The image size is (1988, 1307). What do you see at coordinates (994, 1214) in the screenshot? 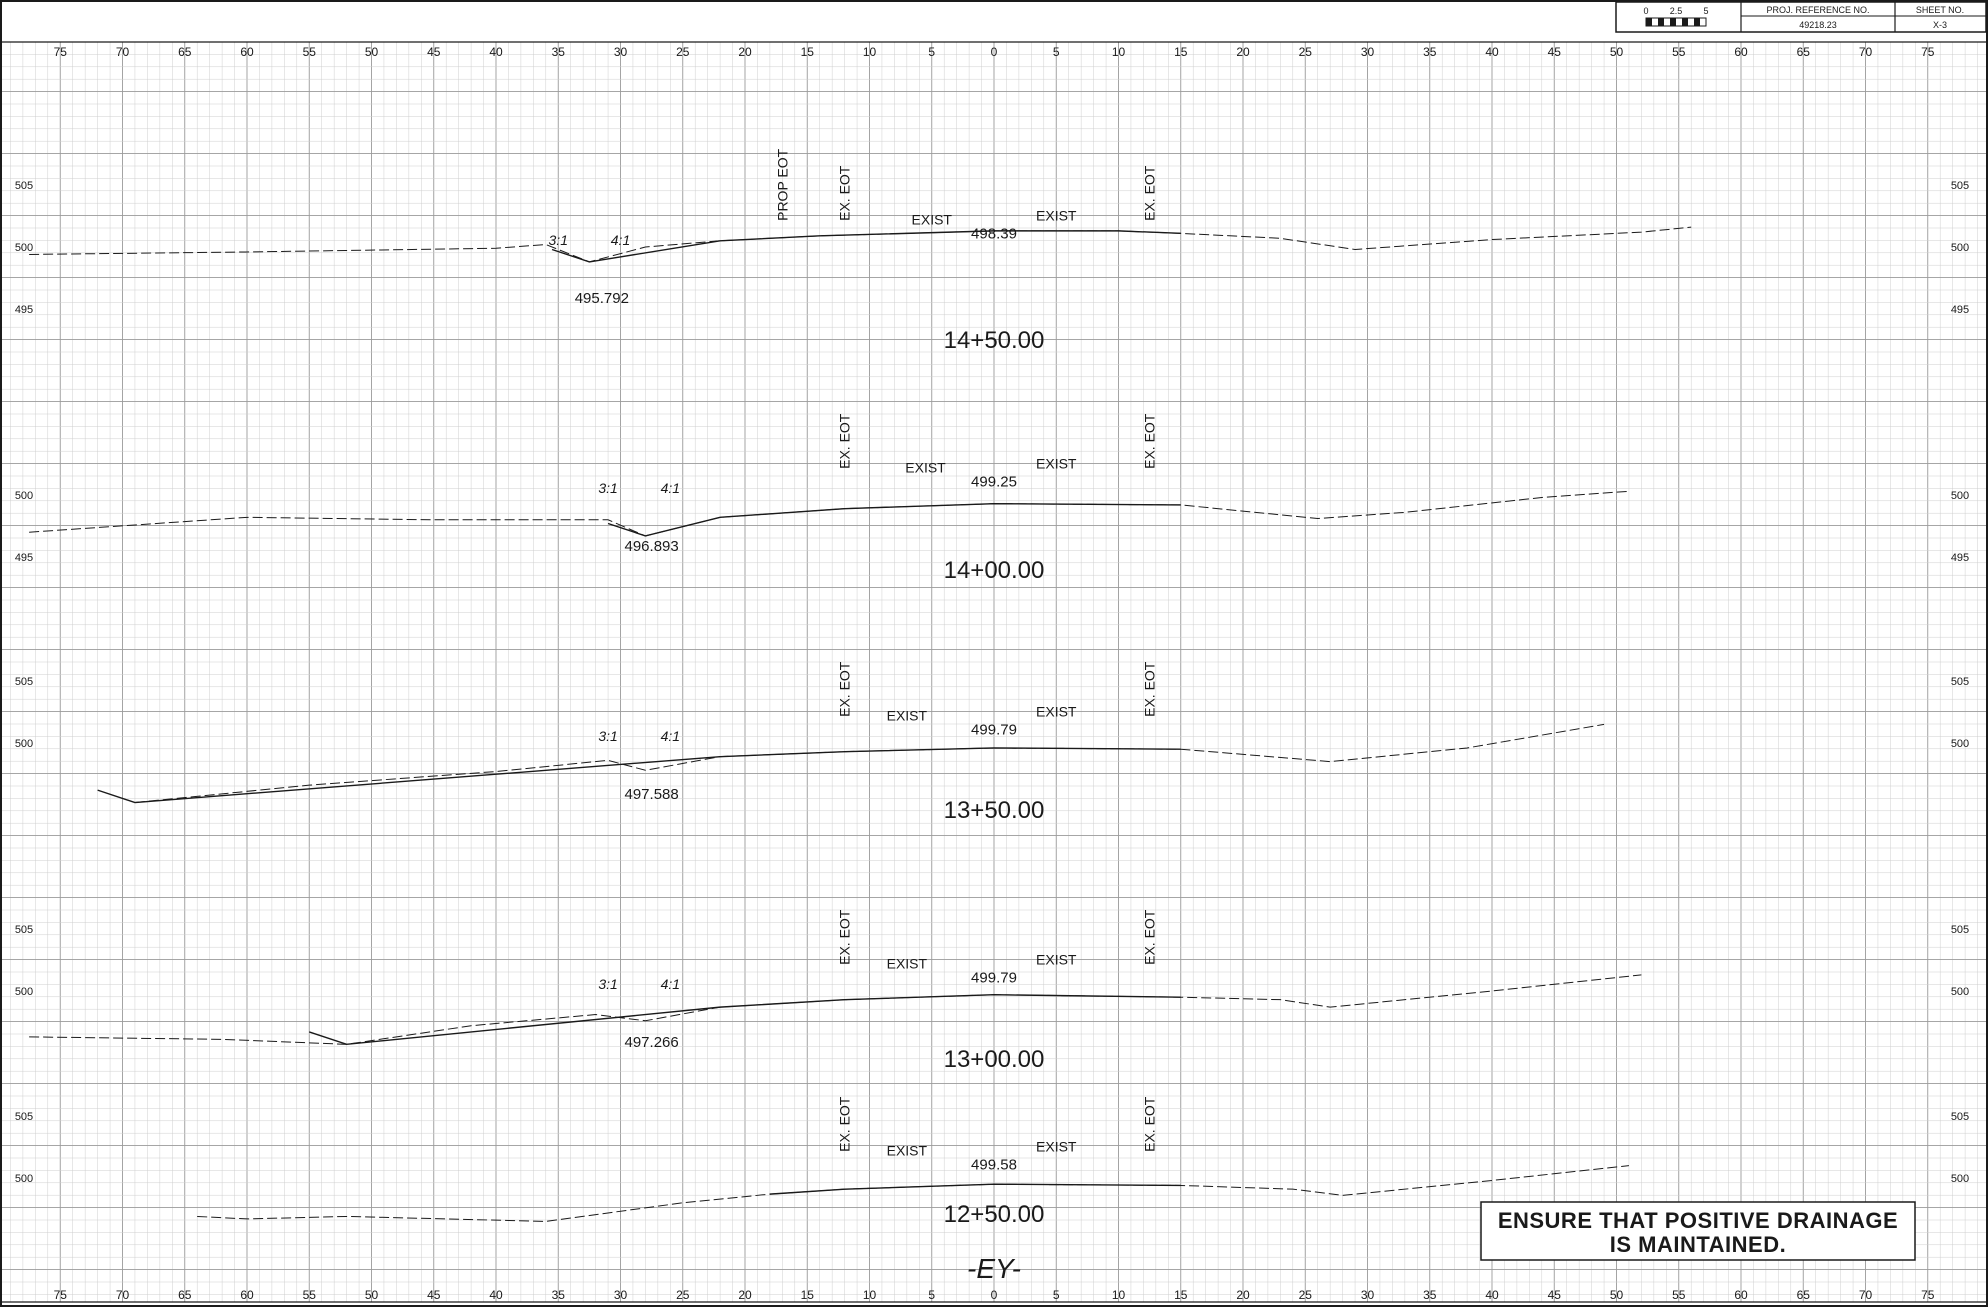
I see `station-label: 12+50.00` at bounding box center [994, 1214].